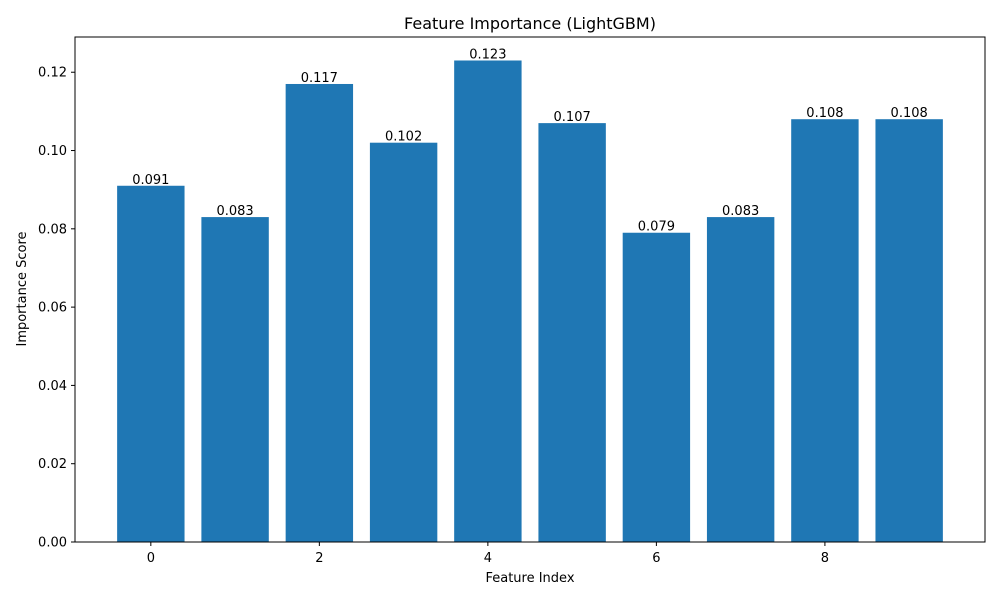 The image size is (1000, 604). I want to click on x-tick-label-1: 2, so click(319, 558).